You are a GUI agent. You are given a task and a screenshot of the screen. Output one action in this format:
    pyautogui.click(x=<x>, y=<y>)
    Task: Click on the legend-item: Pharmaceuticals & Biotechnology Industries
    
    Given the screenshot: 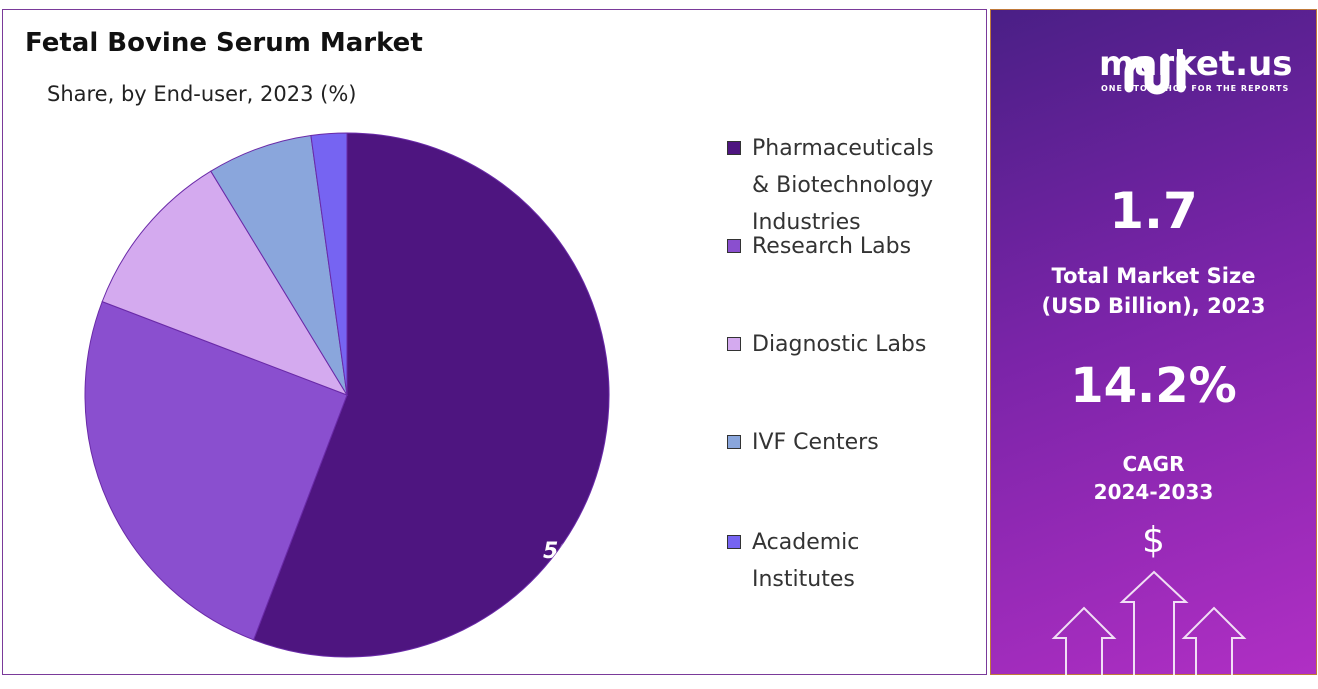 What is the action you would take?
    pyautogui.click(x=852, y=185)
    